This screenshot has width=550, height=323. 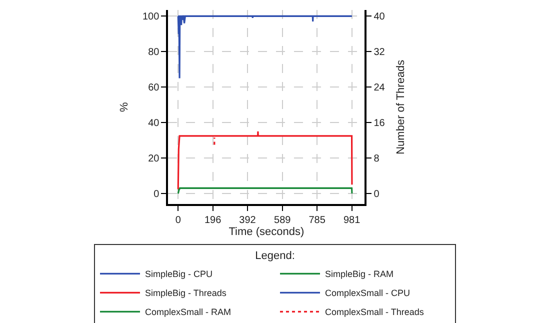 I want to click on y-axis-title: %, so click(x=124, y=107).